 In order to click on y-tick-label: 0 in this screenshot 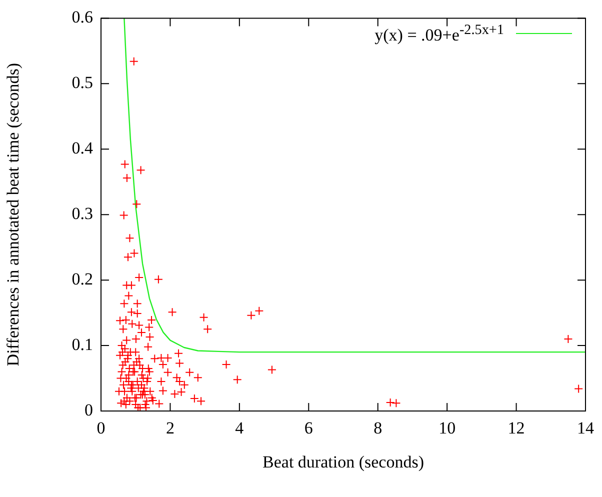, I will do `click(88, 410)`.